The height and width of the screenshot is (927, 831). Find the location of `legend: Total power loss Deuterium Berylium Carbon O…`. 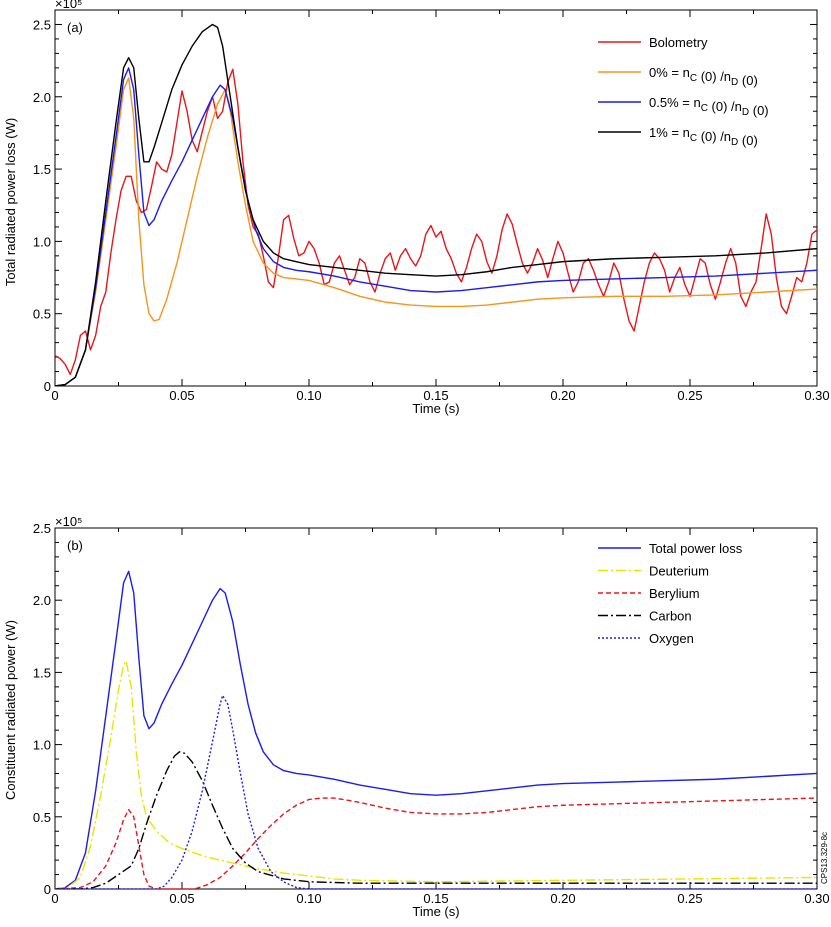

legend: Total power loss Deuterium Berylium Carbon O… is located at coordinates (670, 593).